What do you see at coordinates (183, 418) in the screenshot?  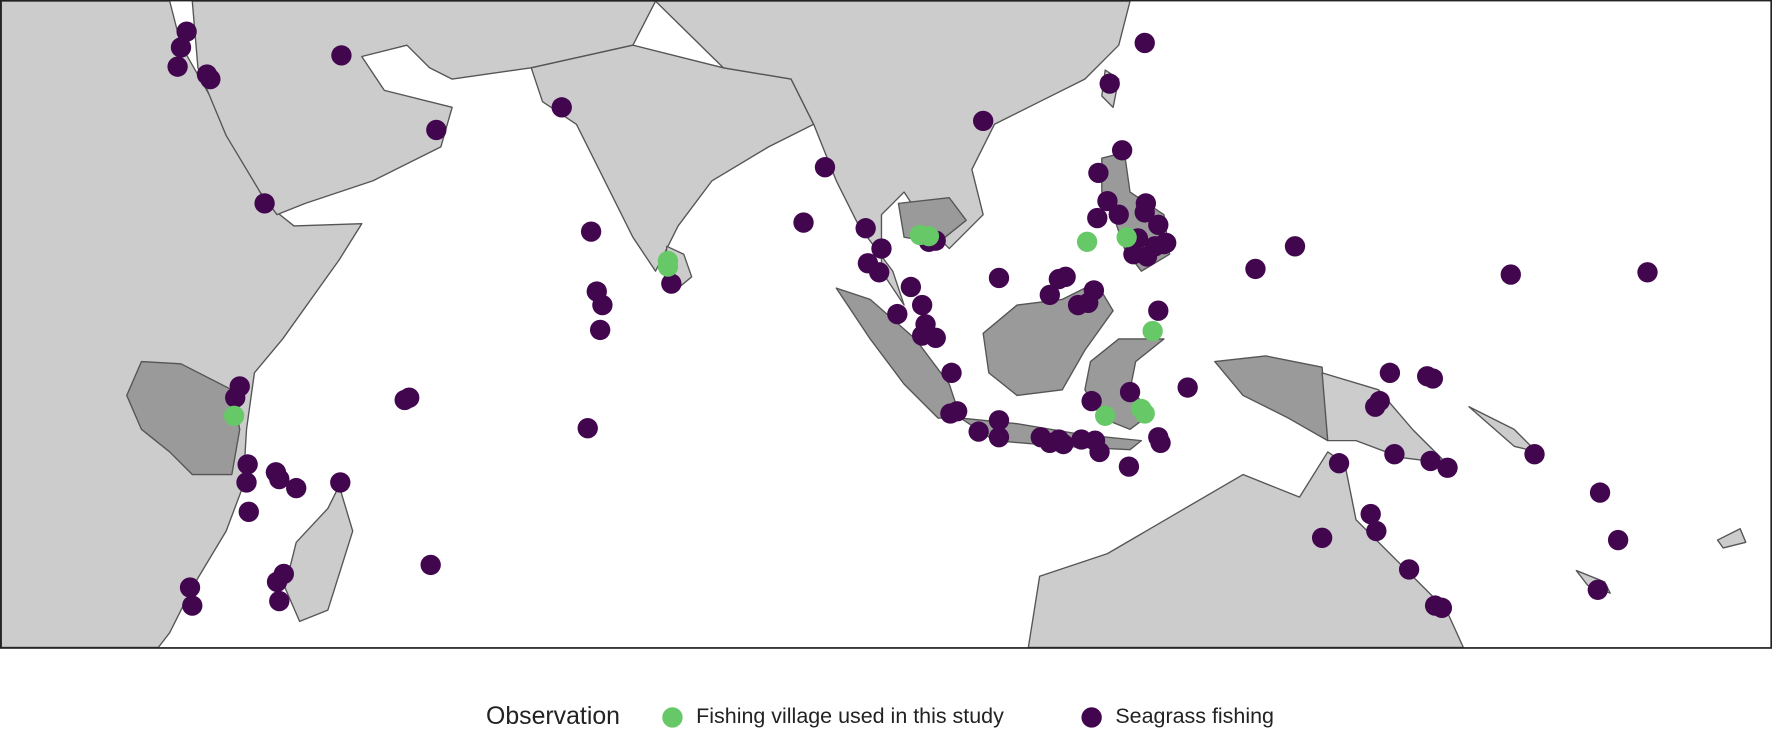 I see `tanzania` at bounding box center [183, 418].